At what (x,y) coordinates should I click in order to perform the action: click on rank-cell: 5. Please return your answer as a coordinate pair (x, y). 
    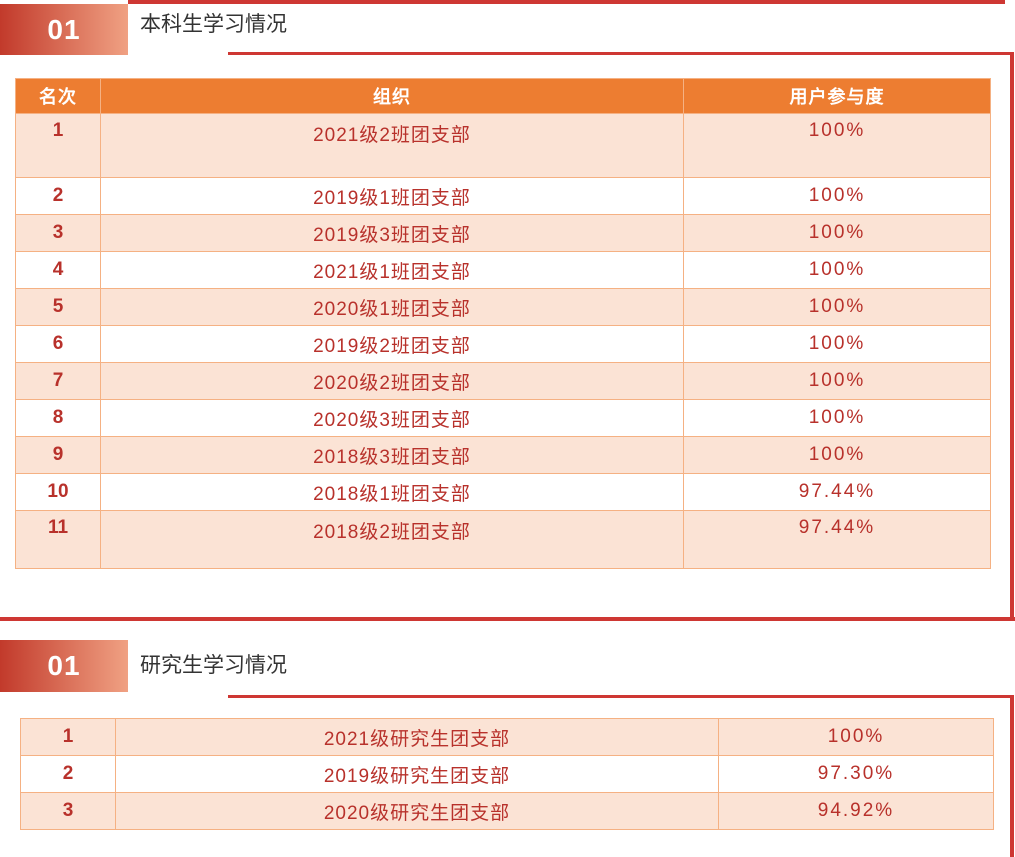
    Looking at the image, I should click on (58, 307).